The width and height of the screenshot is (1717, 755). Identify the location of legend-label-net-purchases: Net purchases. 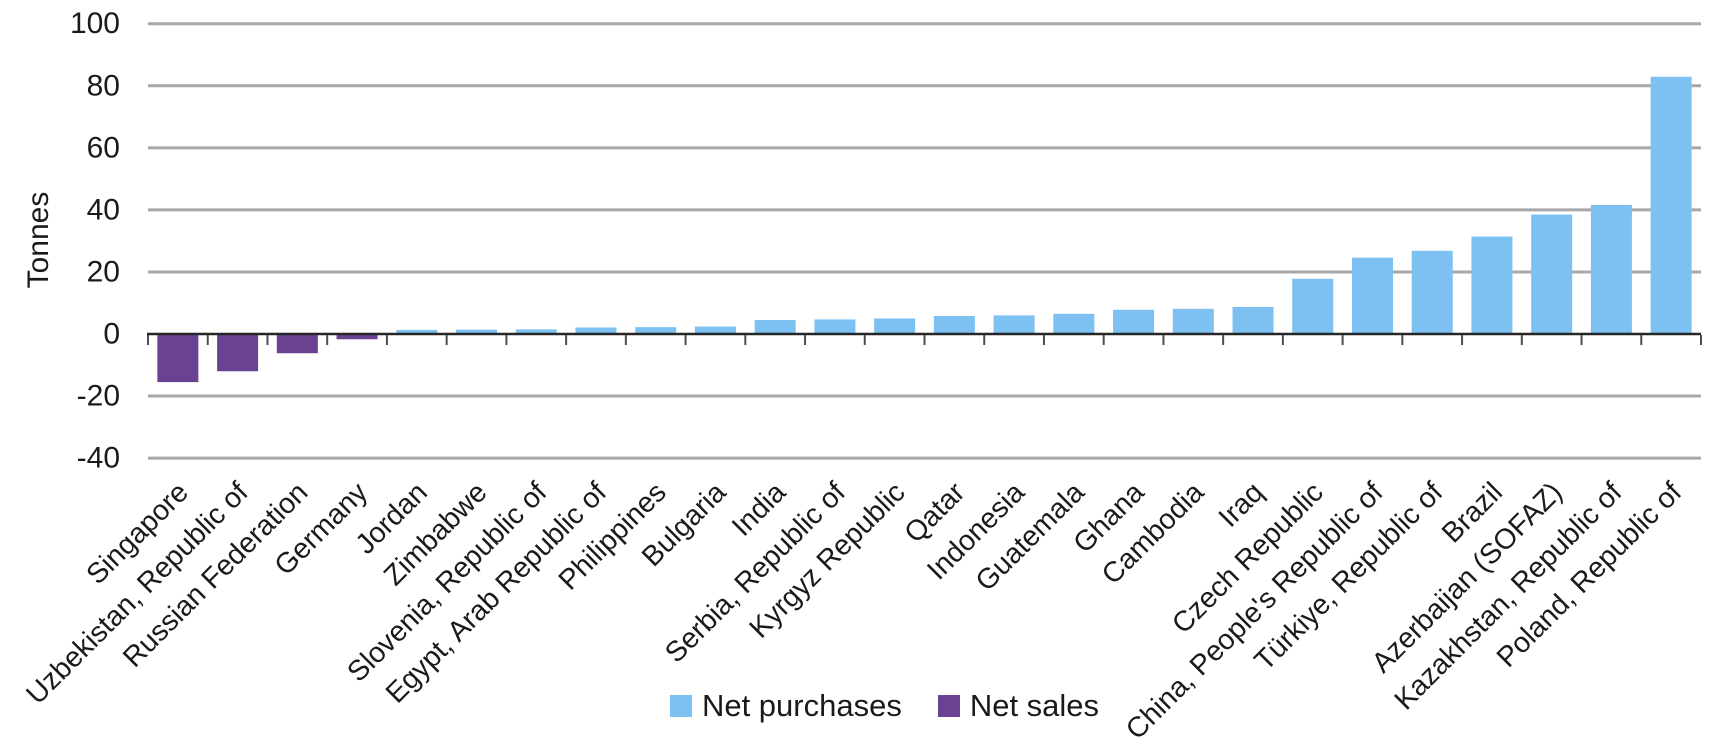
(801, 705).